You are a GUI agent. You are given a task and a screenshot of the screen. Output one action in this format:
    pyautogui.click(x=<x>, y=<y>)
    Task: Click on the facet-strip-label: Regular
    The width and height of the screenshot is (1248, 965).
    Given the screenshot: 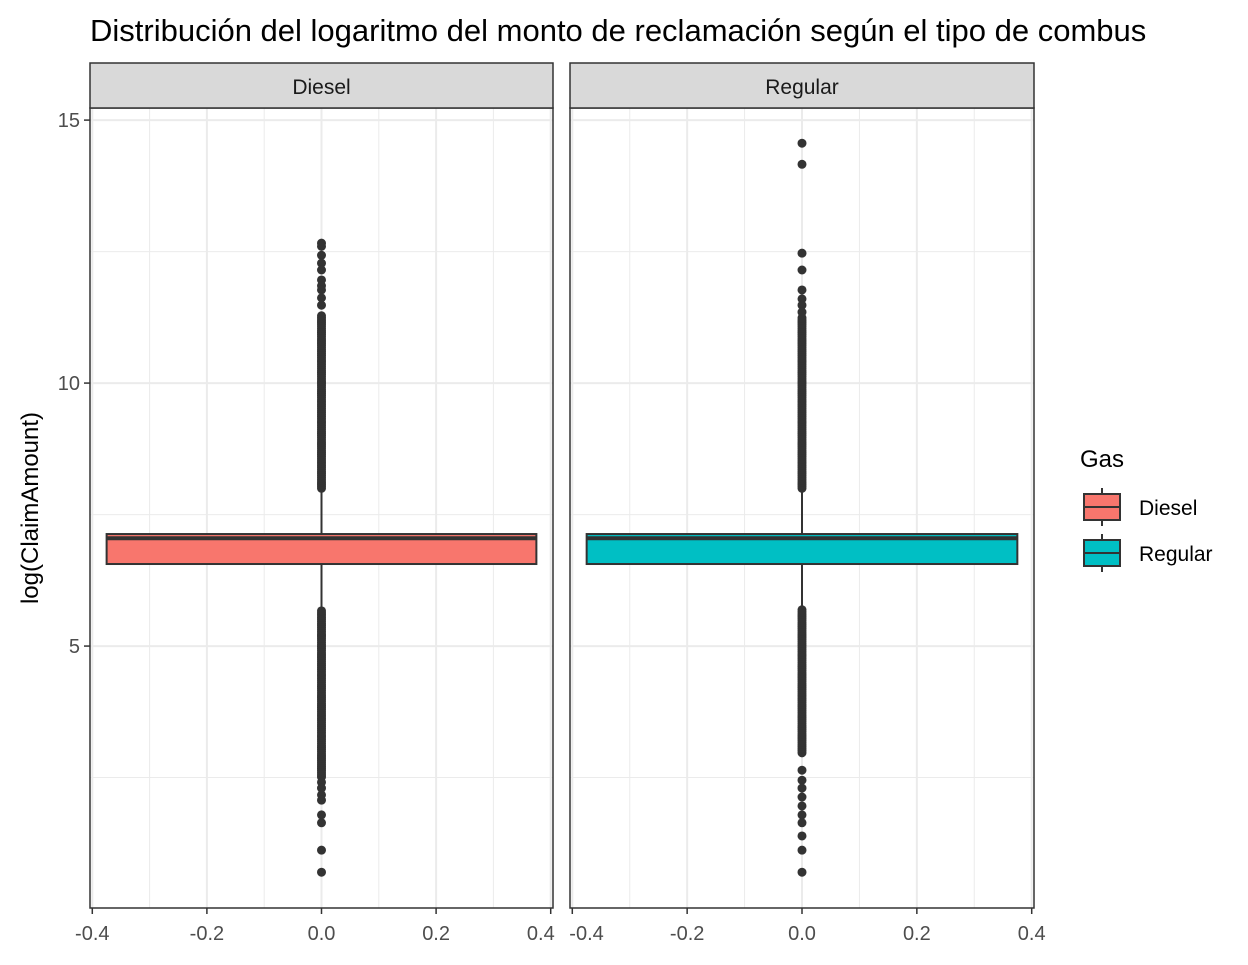 What is the action you would take?
    pyautogui.click(x=802, y=87)
    